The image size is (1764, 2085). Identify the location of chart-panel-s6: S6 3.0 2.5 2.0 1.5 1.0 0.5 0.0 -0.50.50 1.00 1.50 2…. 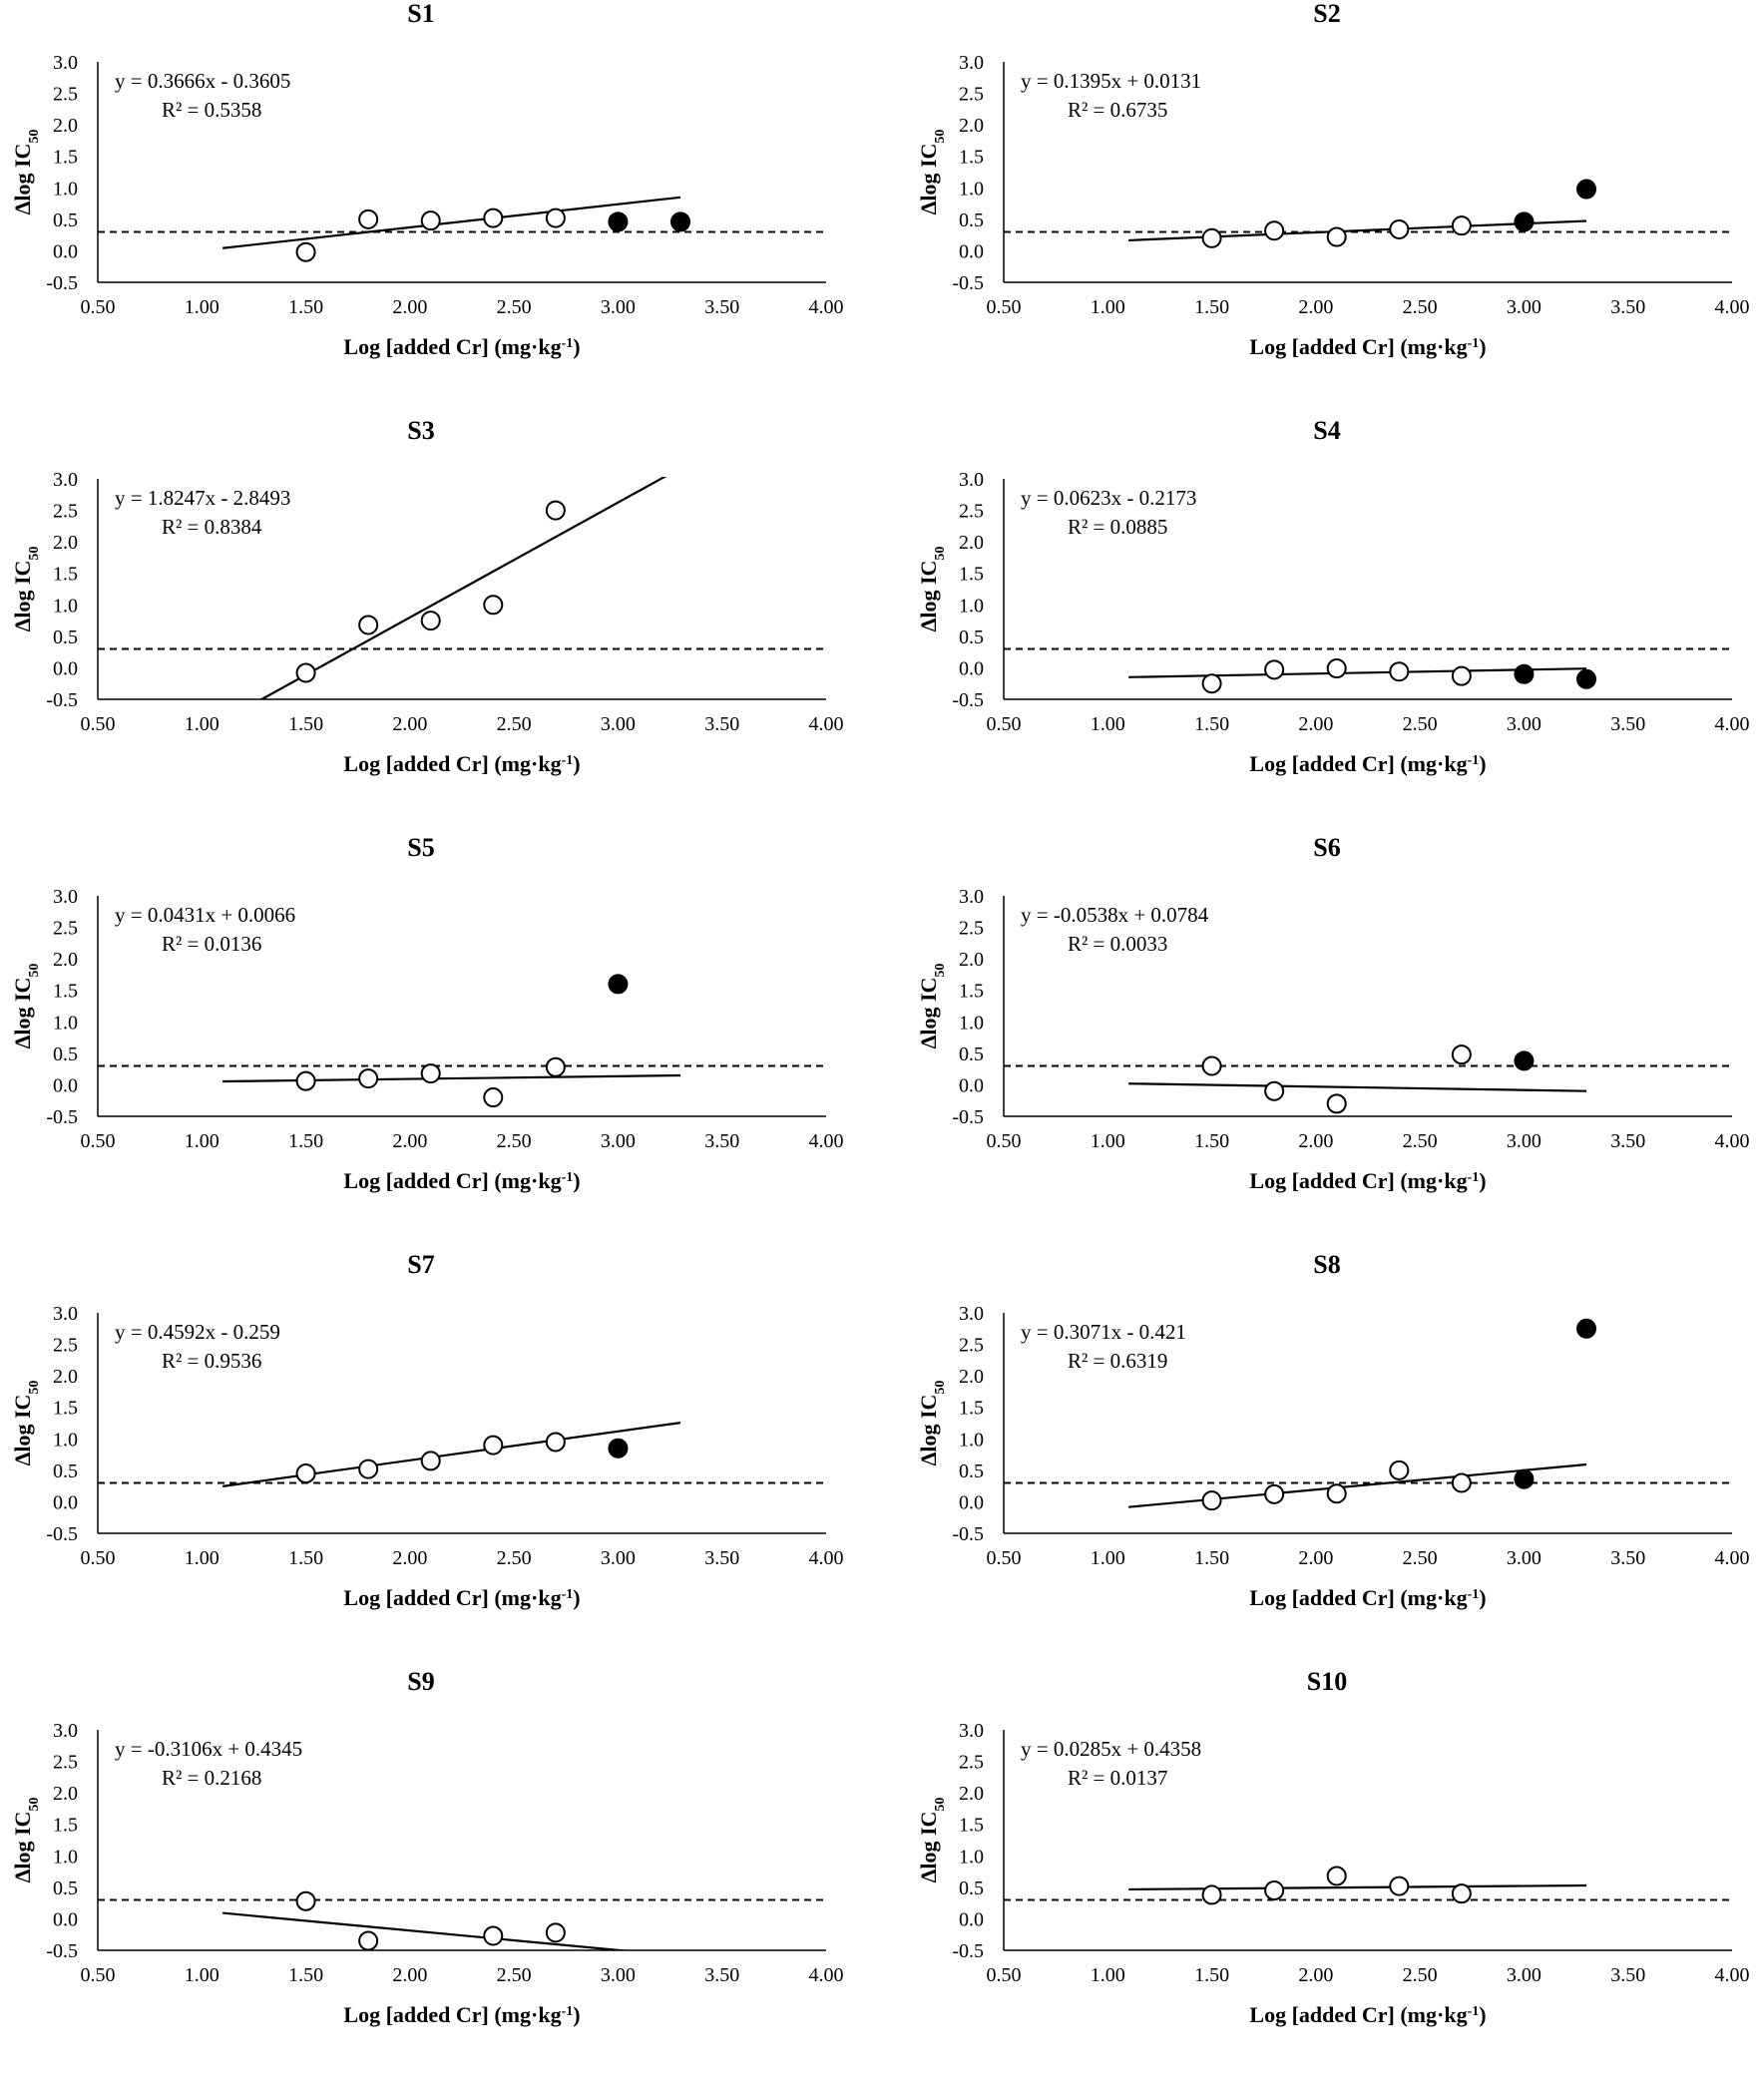
(1333, 1013).